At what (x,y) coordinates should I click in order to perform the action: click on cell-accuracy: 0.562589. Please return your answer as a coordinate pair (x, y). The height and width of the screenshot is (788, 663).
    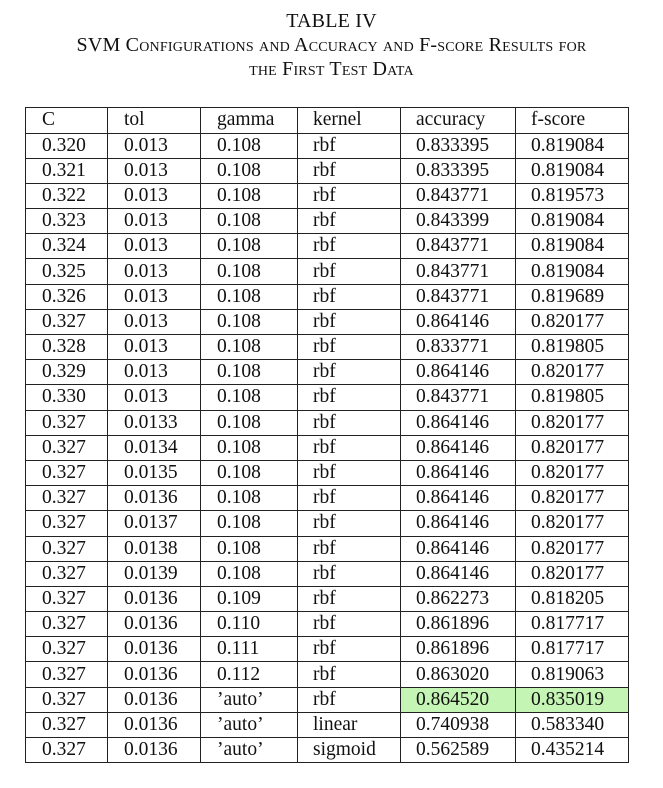
    Looking at the image, I should click on (458, 750).